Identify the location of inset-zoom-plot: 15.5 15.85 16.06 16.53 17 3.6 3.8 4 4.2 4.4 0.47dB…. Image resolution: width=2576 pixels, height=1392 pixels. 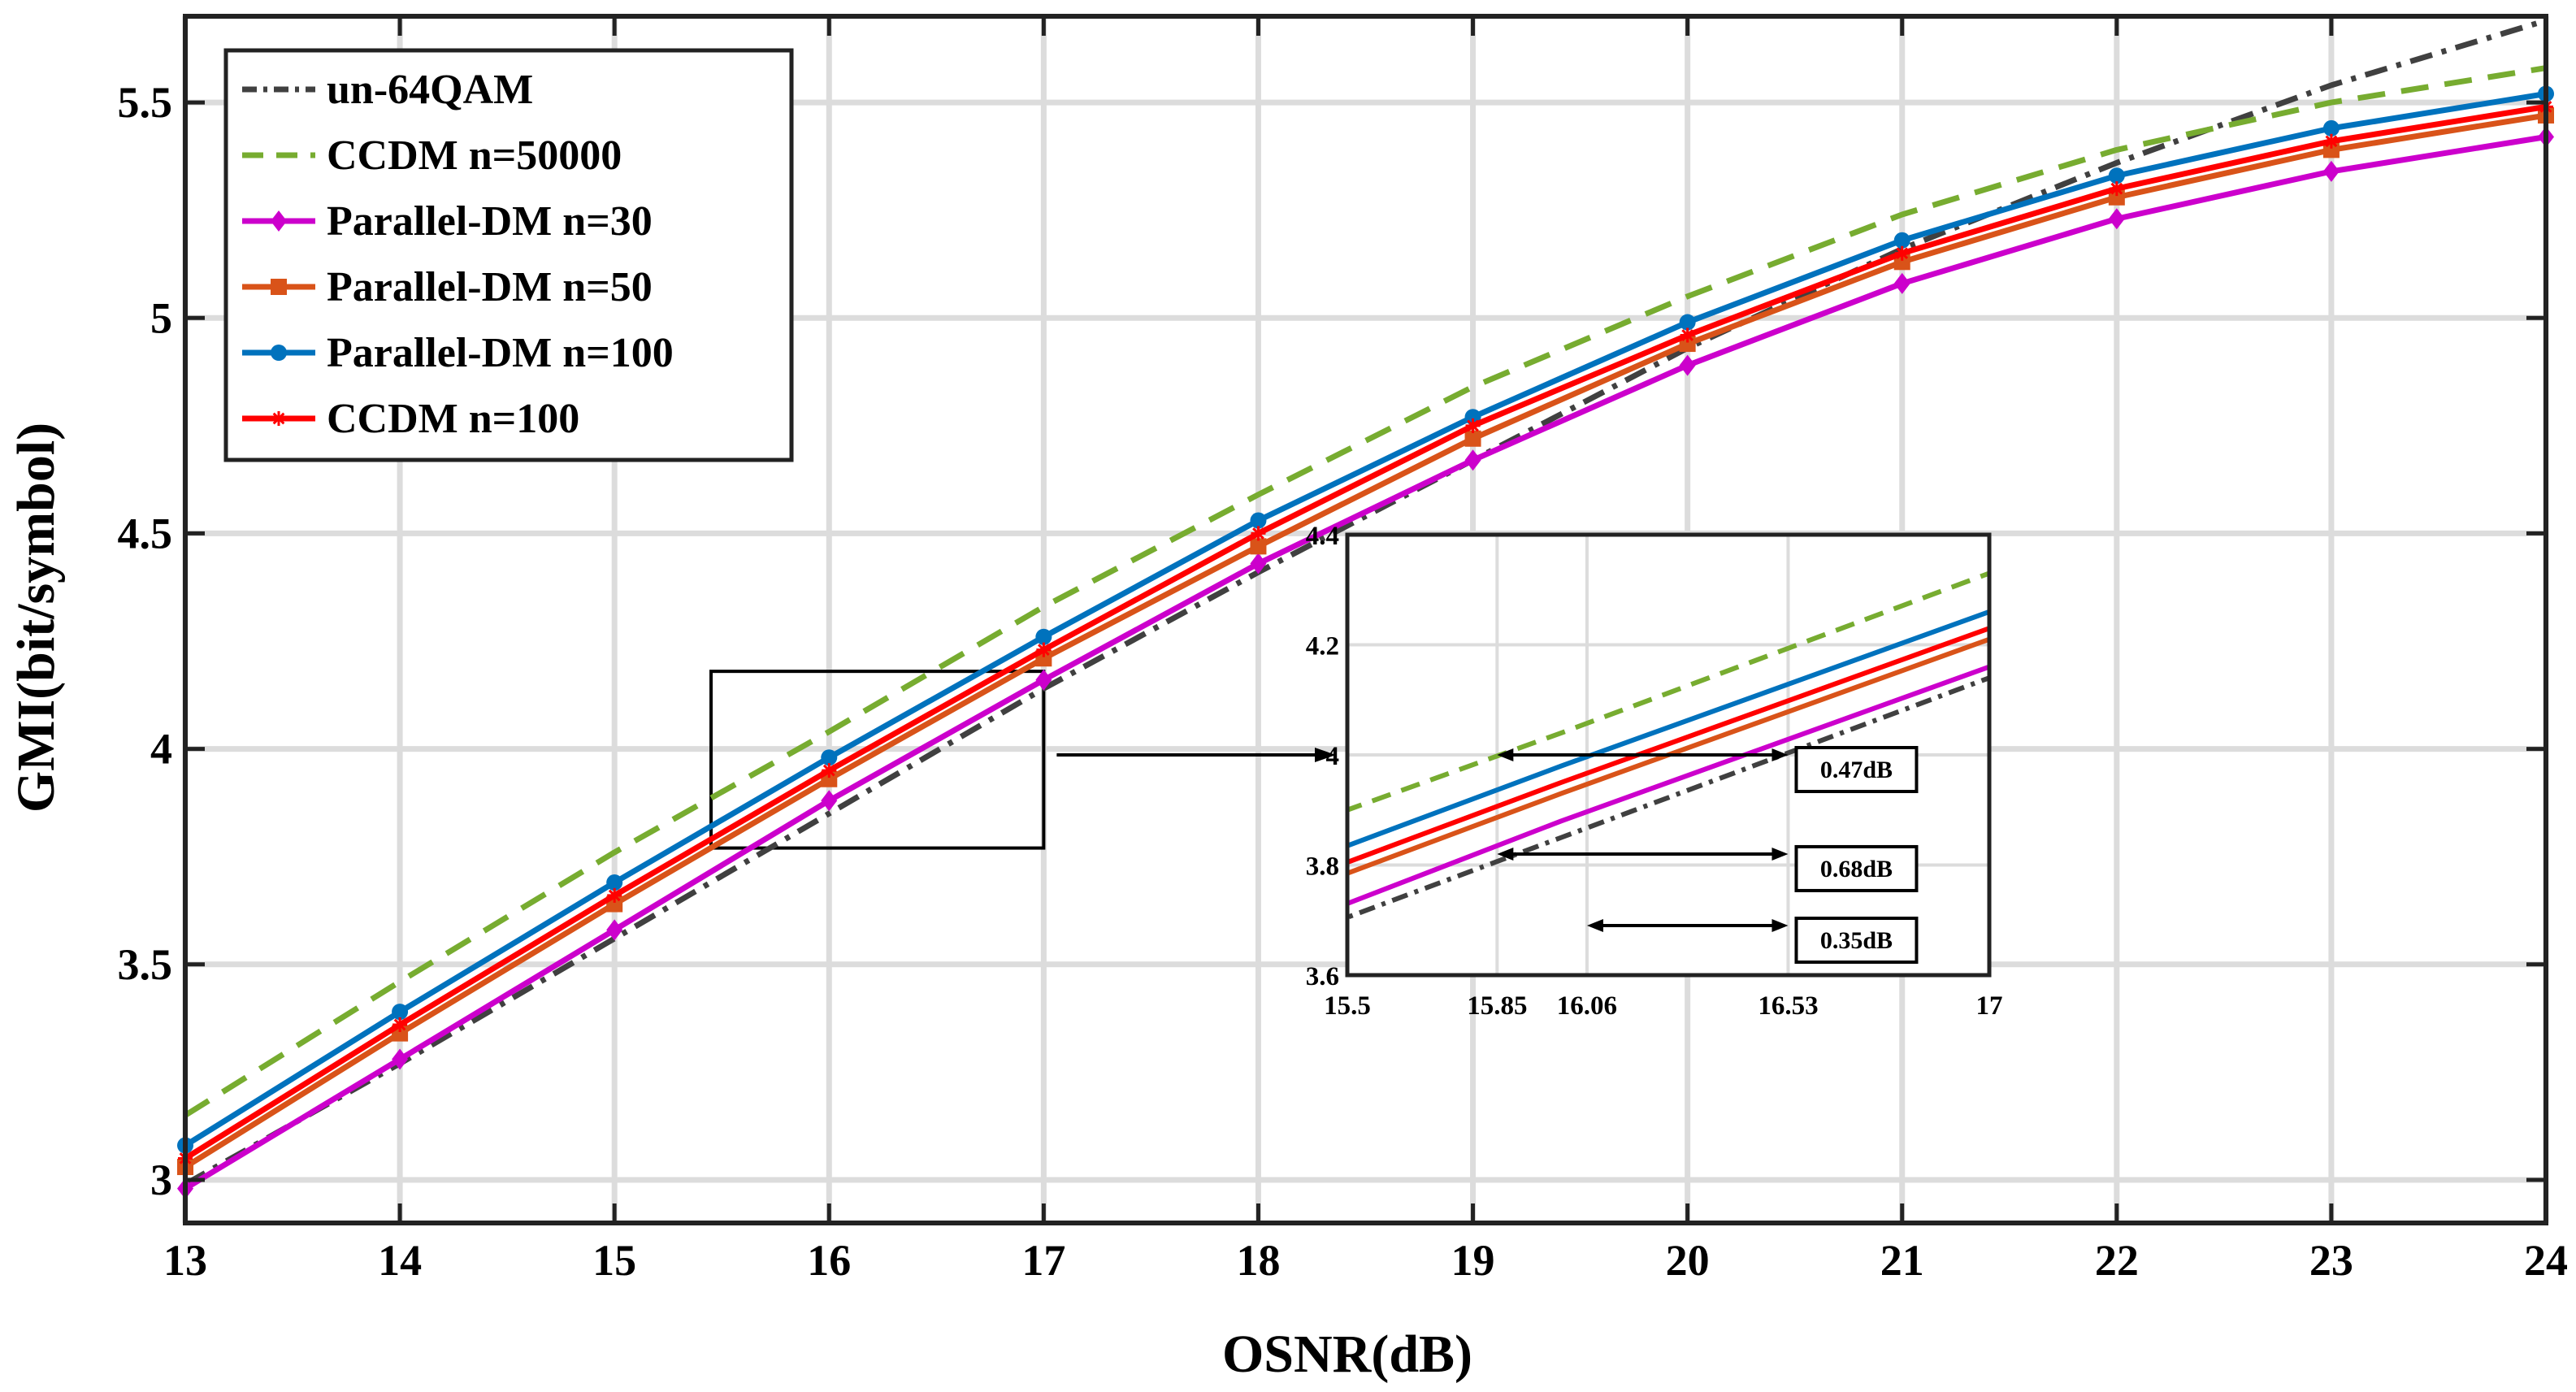
(1654, 771).